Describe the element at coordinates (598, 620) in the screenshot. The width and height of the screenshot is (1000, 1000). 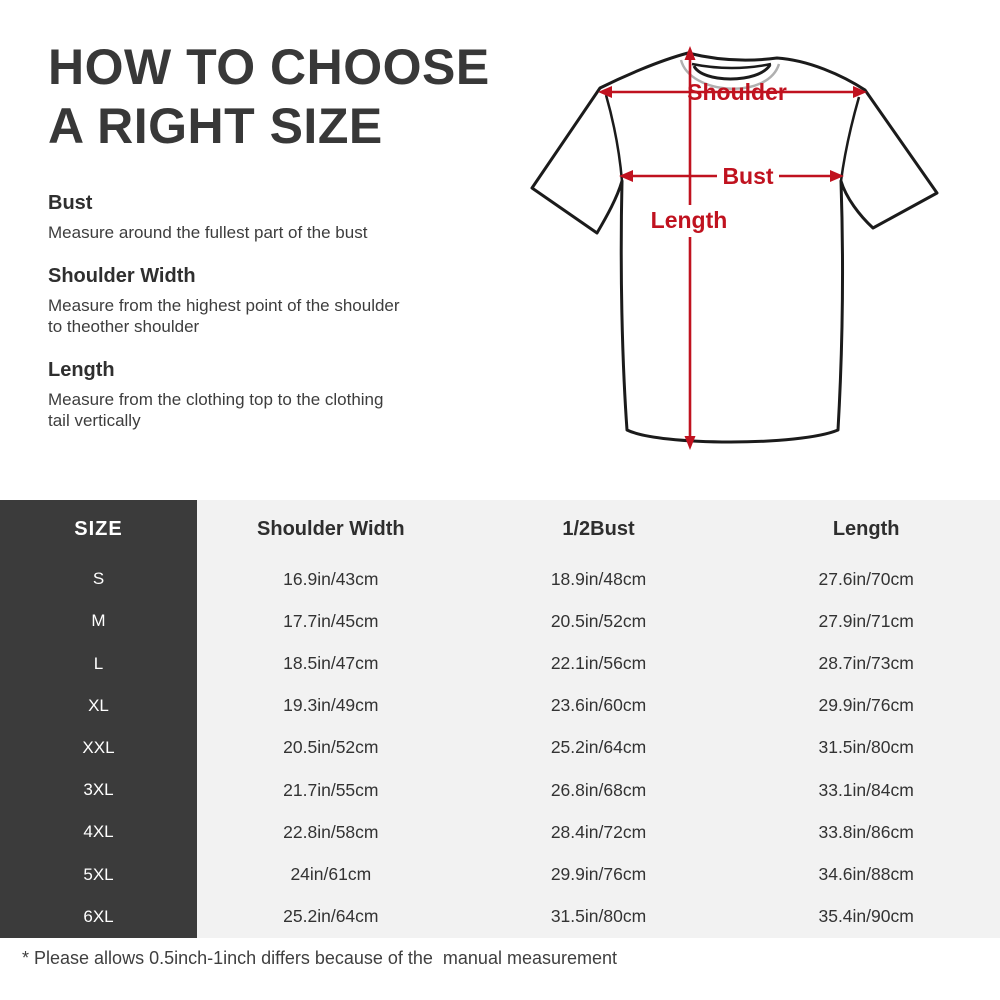
I see `table-cell-half-bust: 20.5in/52cm` at that location.